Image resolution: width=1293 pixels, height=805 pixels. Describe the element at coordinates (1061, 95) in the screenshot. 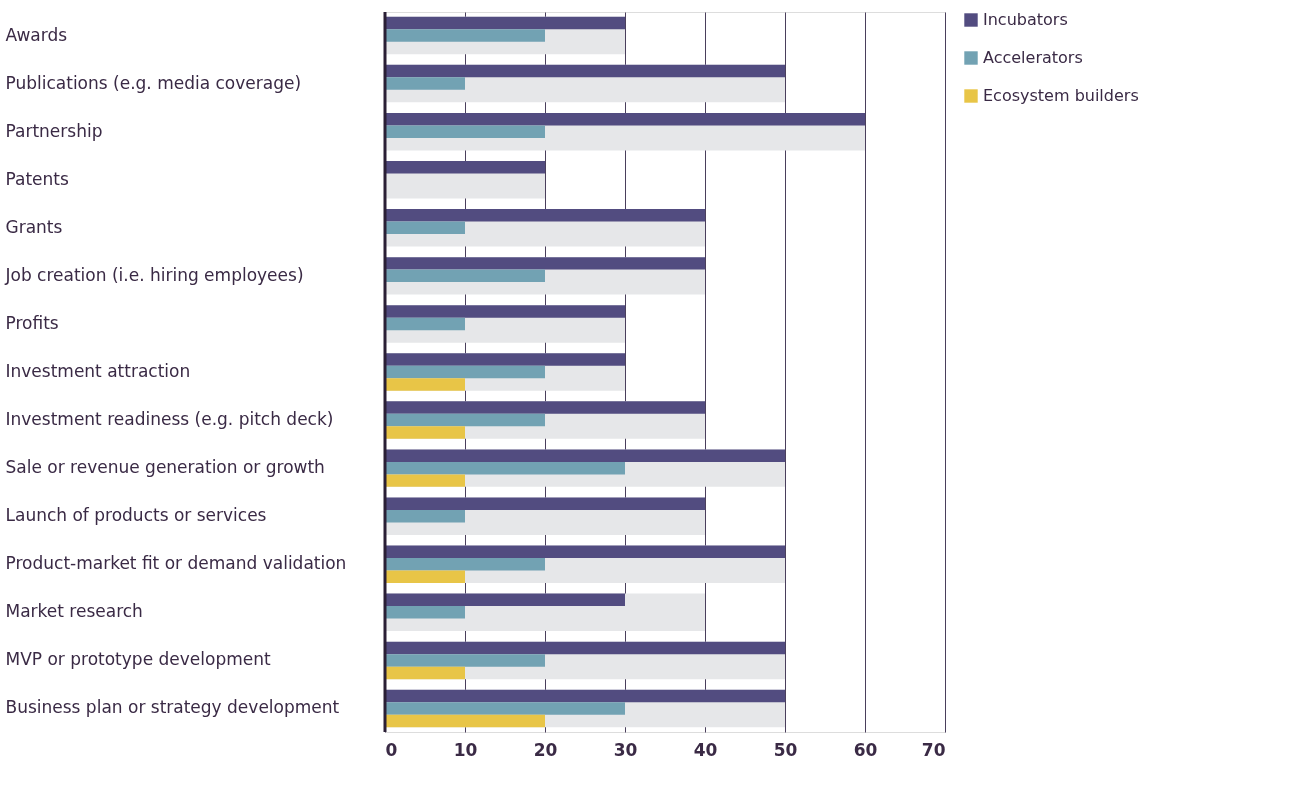

I see `legend-label: Ecosystem builders` at that location.